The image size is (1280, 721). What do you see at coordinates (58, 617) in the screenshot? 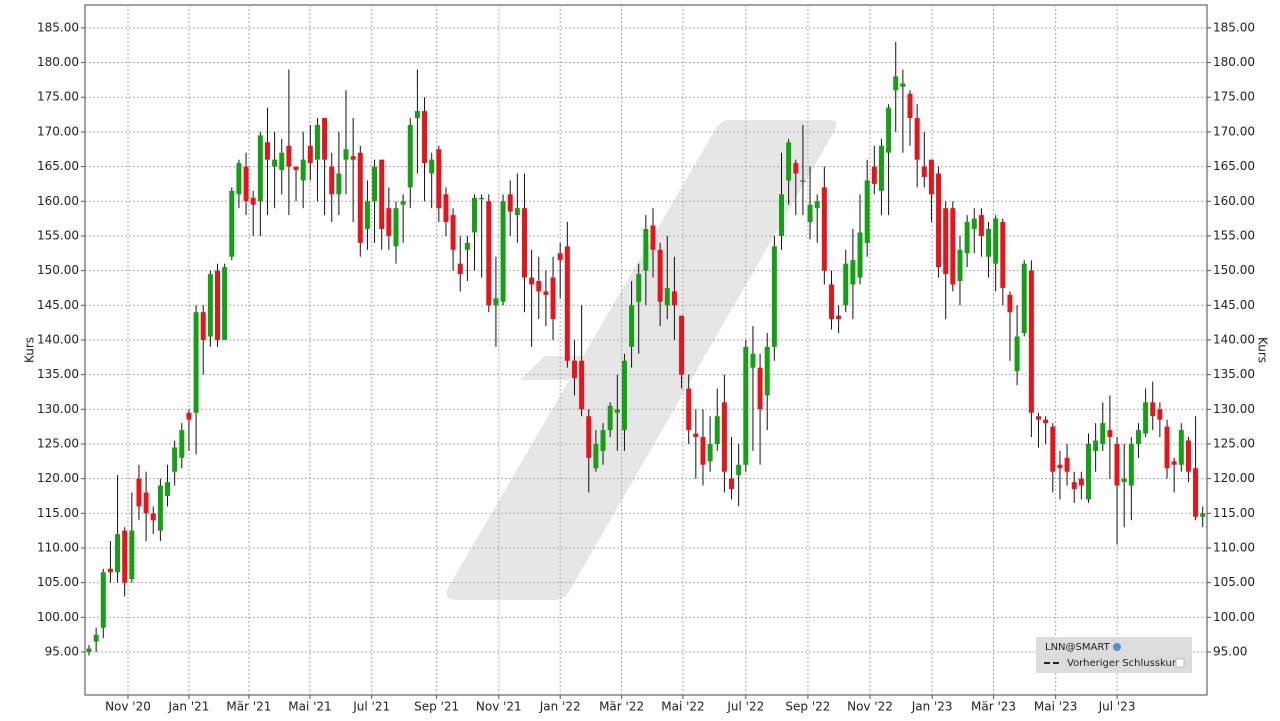
I see `y-tick-label: 100.00` at bounding box center [58, 617].